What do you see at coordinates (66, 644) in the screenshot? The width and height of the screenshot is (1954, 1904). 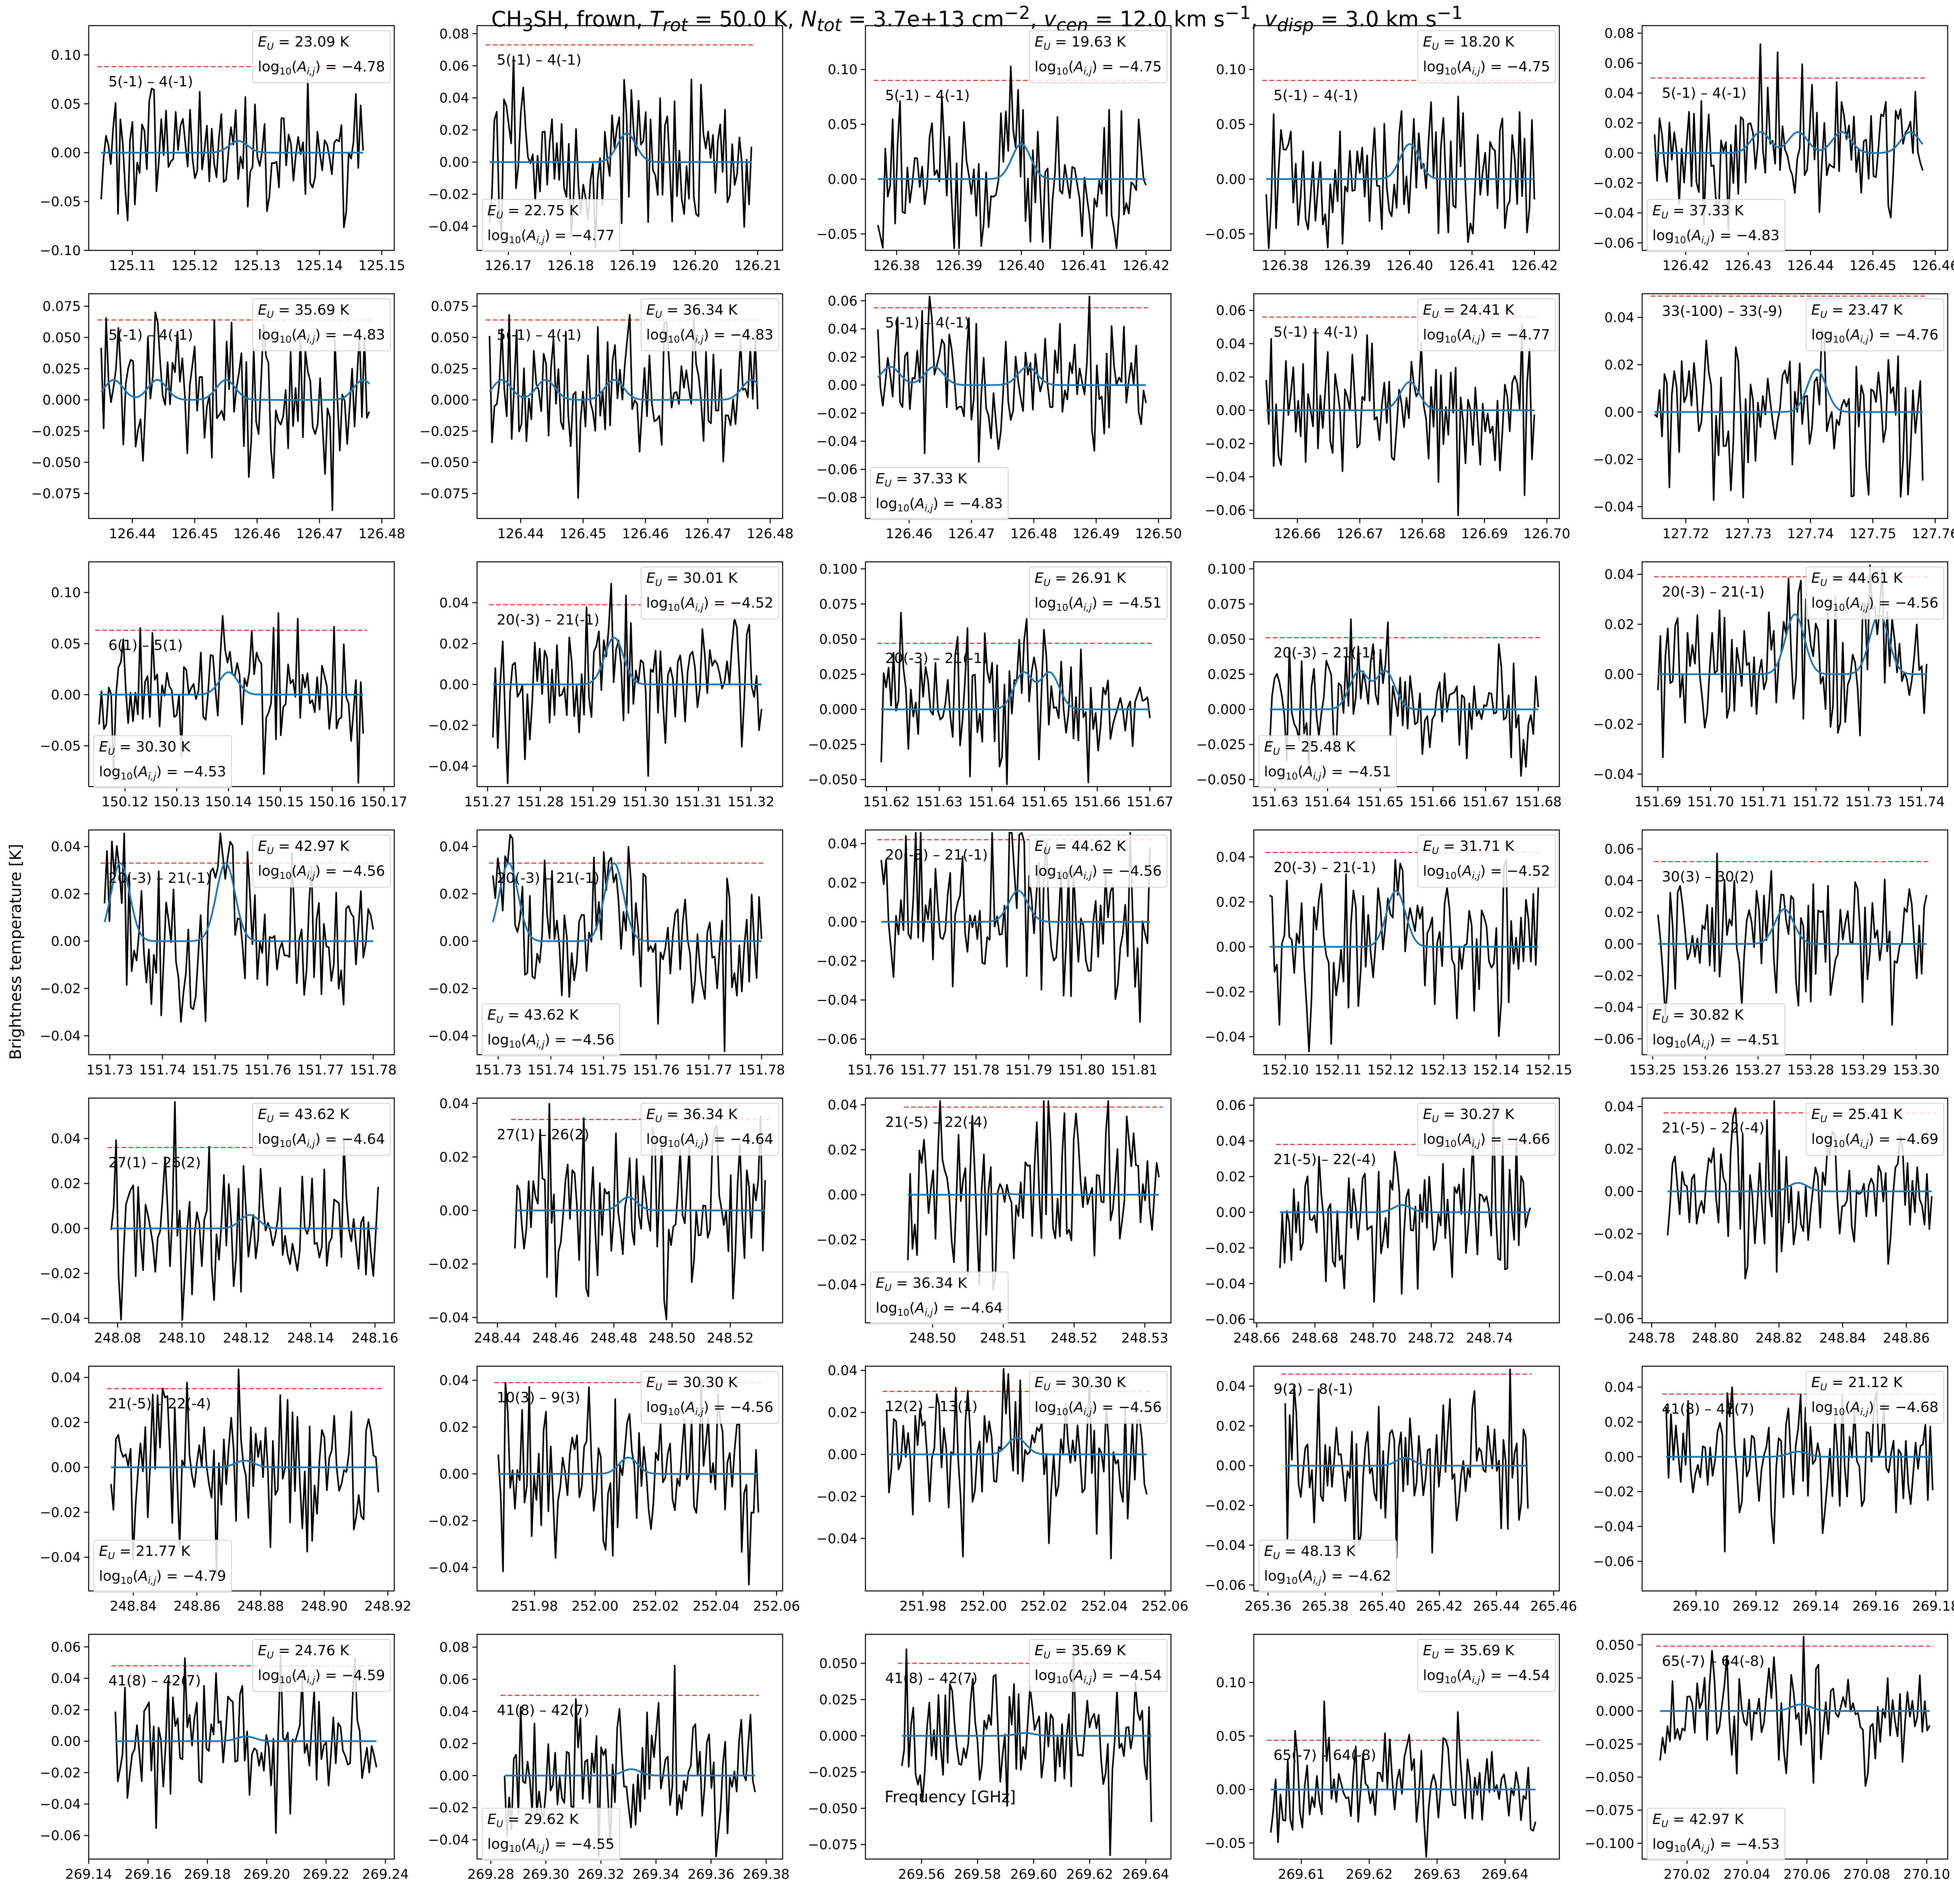 I see `y-tick-label: 0.05` at bounding box center [66, 644].